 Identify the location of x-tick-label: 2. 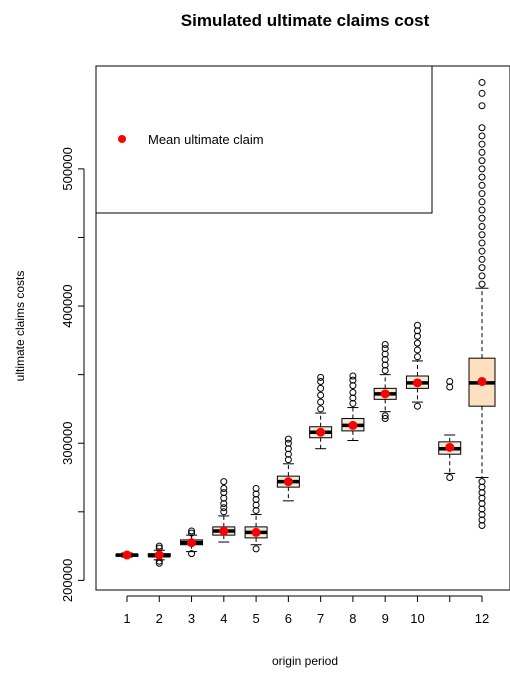
(159, 618).